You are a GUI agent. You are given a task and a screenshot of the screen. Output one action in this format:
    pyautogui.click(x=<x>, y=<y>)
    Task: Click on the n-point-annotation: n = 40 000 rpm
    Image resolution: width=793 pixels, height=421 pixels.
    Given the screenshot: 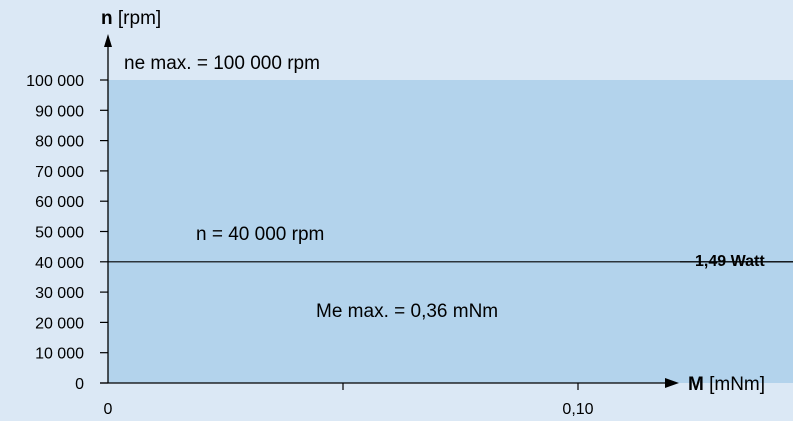 What is the action you would take?
    pyautogui.click(x=260, y=234)
    